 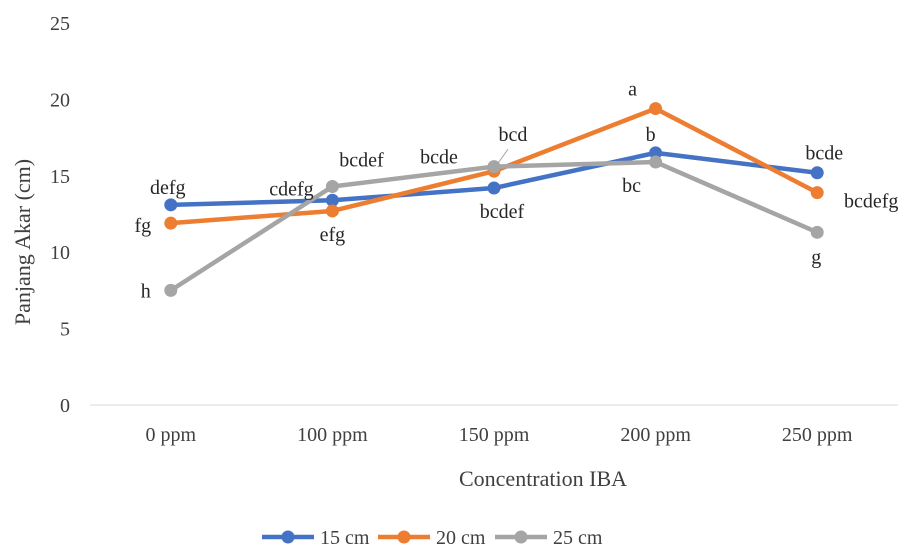 What do you see at coordinates (503, 156) in the screenshot?
I see `leader-line` at bounding box center [503, 156].